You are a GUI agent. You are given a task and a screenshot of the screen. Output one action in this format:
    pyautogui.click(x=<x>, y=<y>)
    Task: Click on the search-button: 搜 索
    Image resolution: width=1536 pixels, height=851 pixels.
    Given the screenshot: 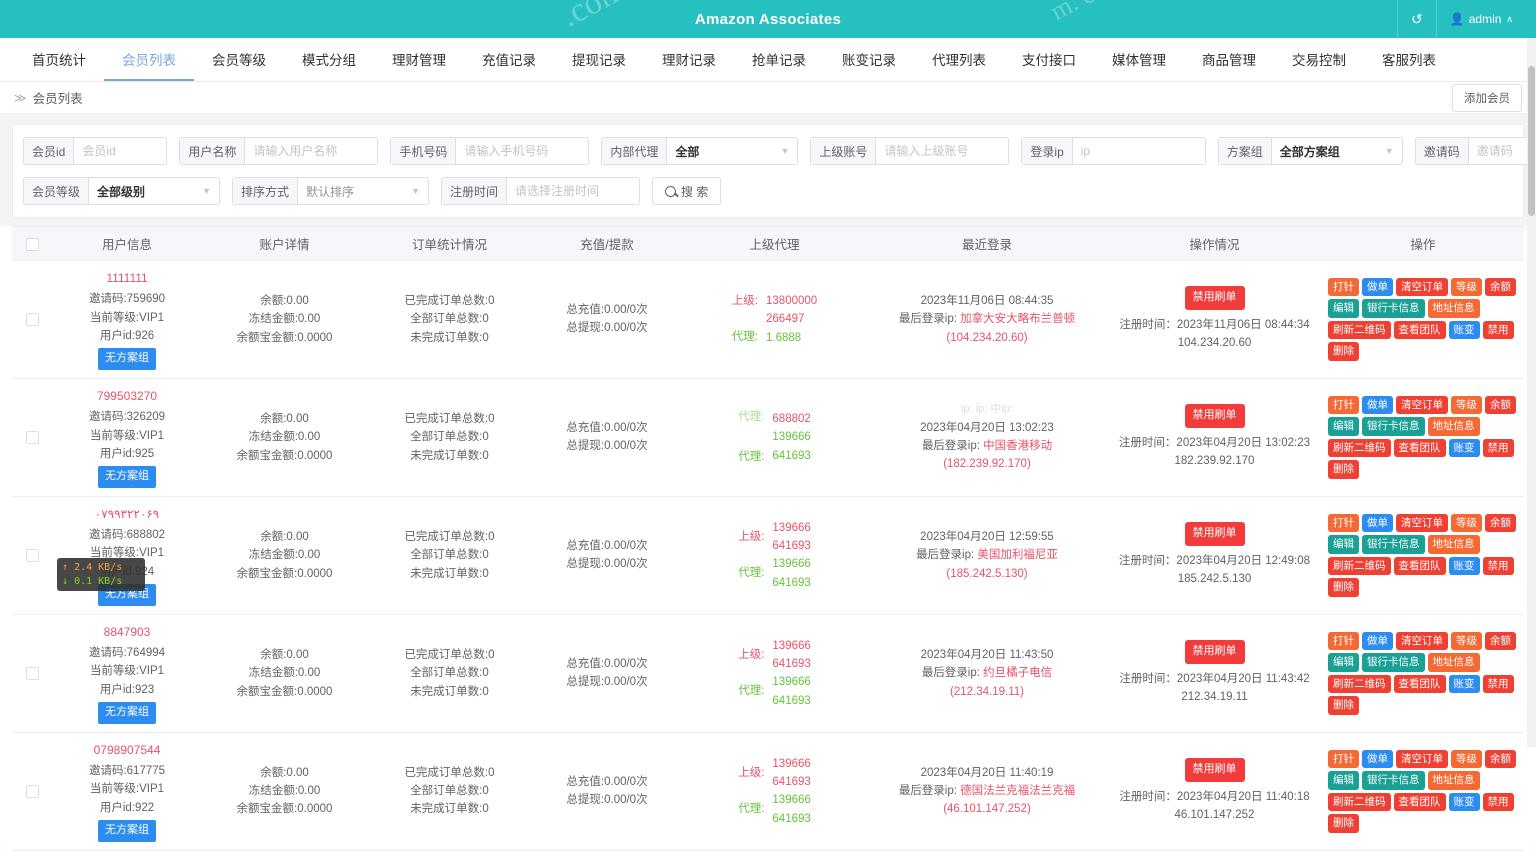 What is the action you would take?
    pyautogui.click(x=687, y=191)
    